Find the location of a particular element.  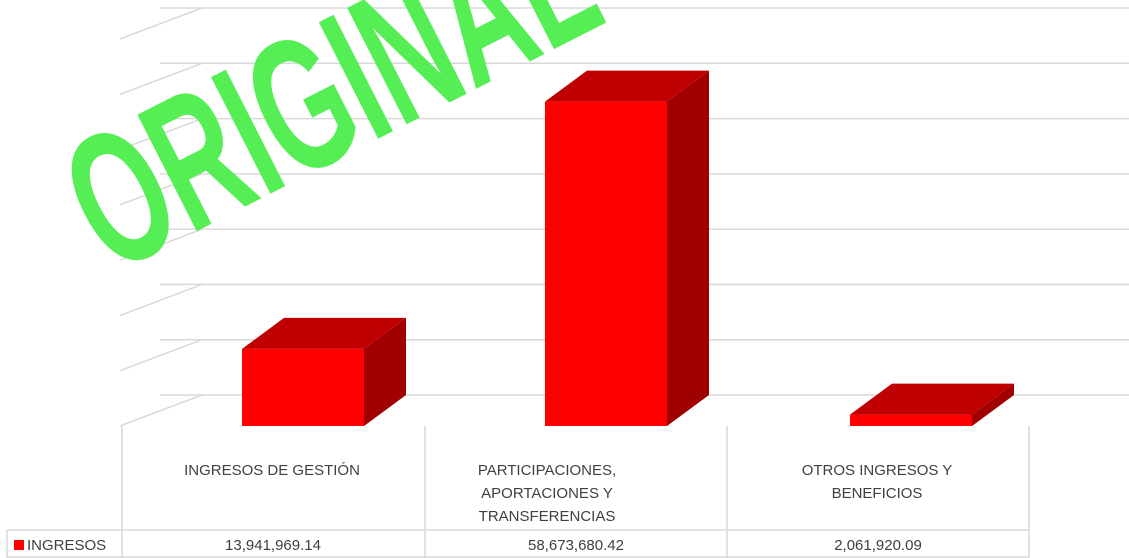

category-label-2: OTROS INGRESOS Y BENEFICIOS is located at coordinates (877, 482).